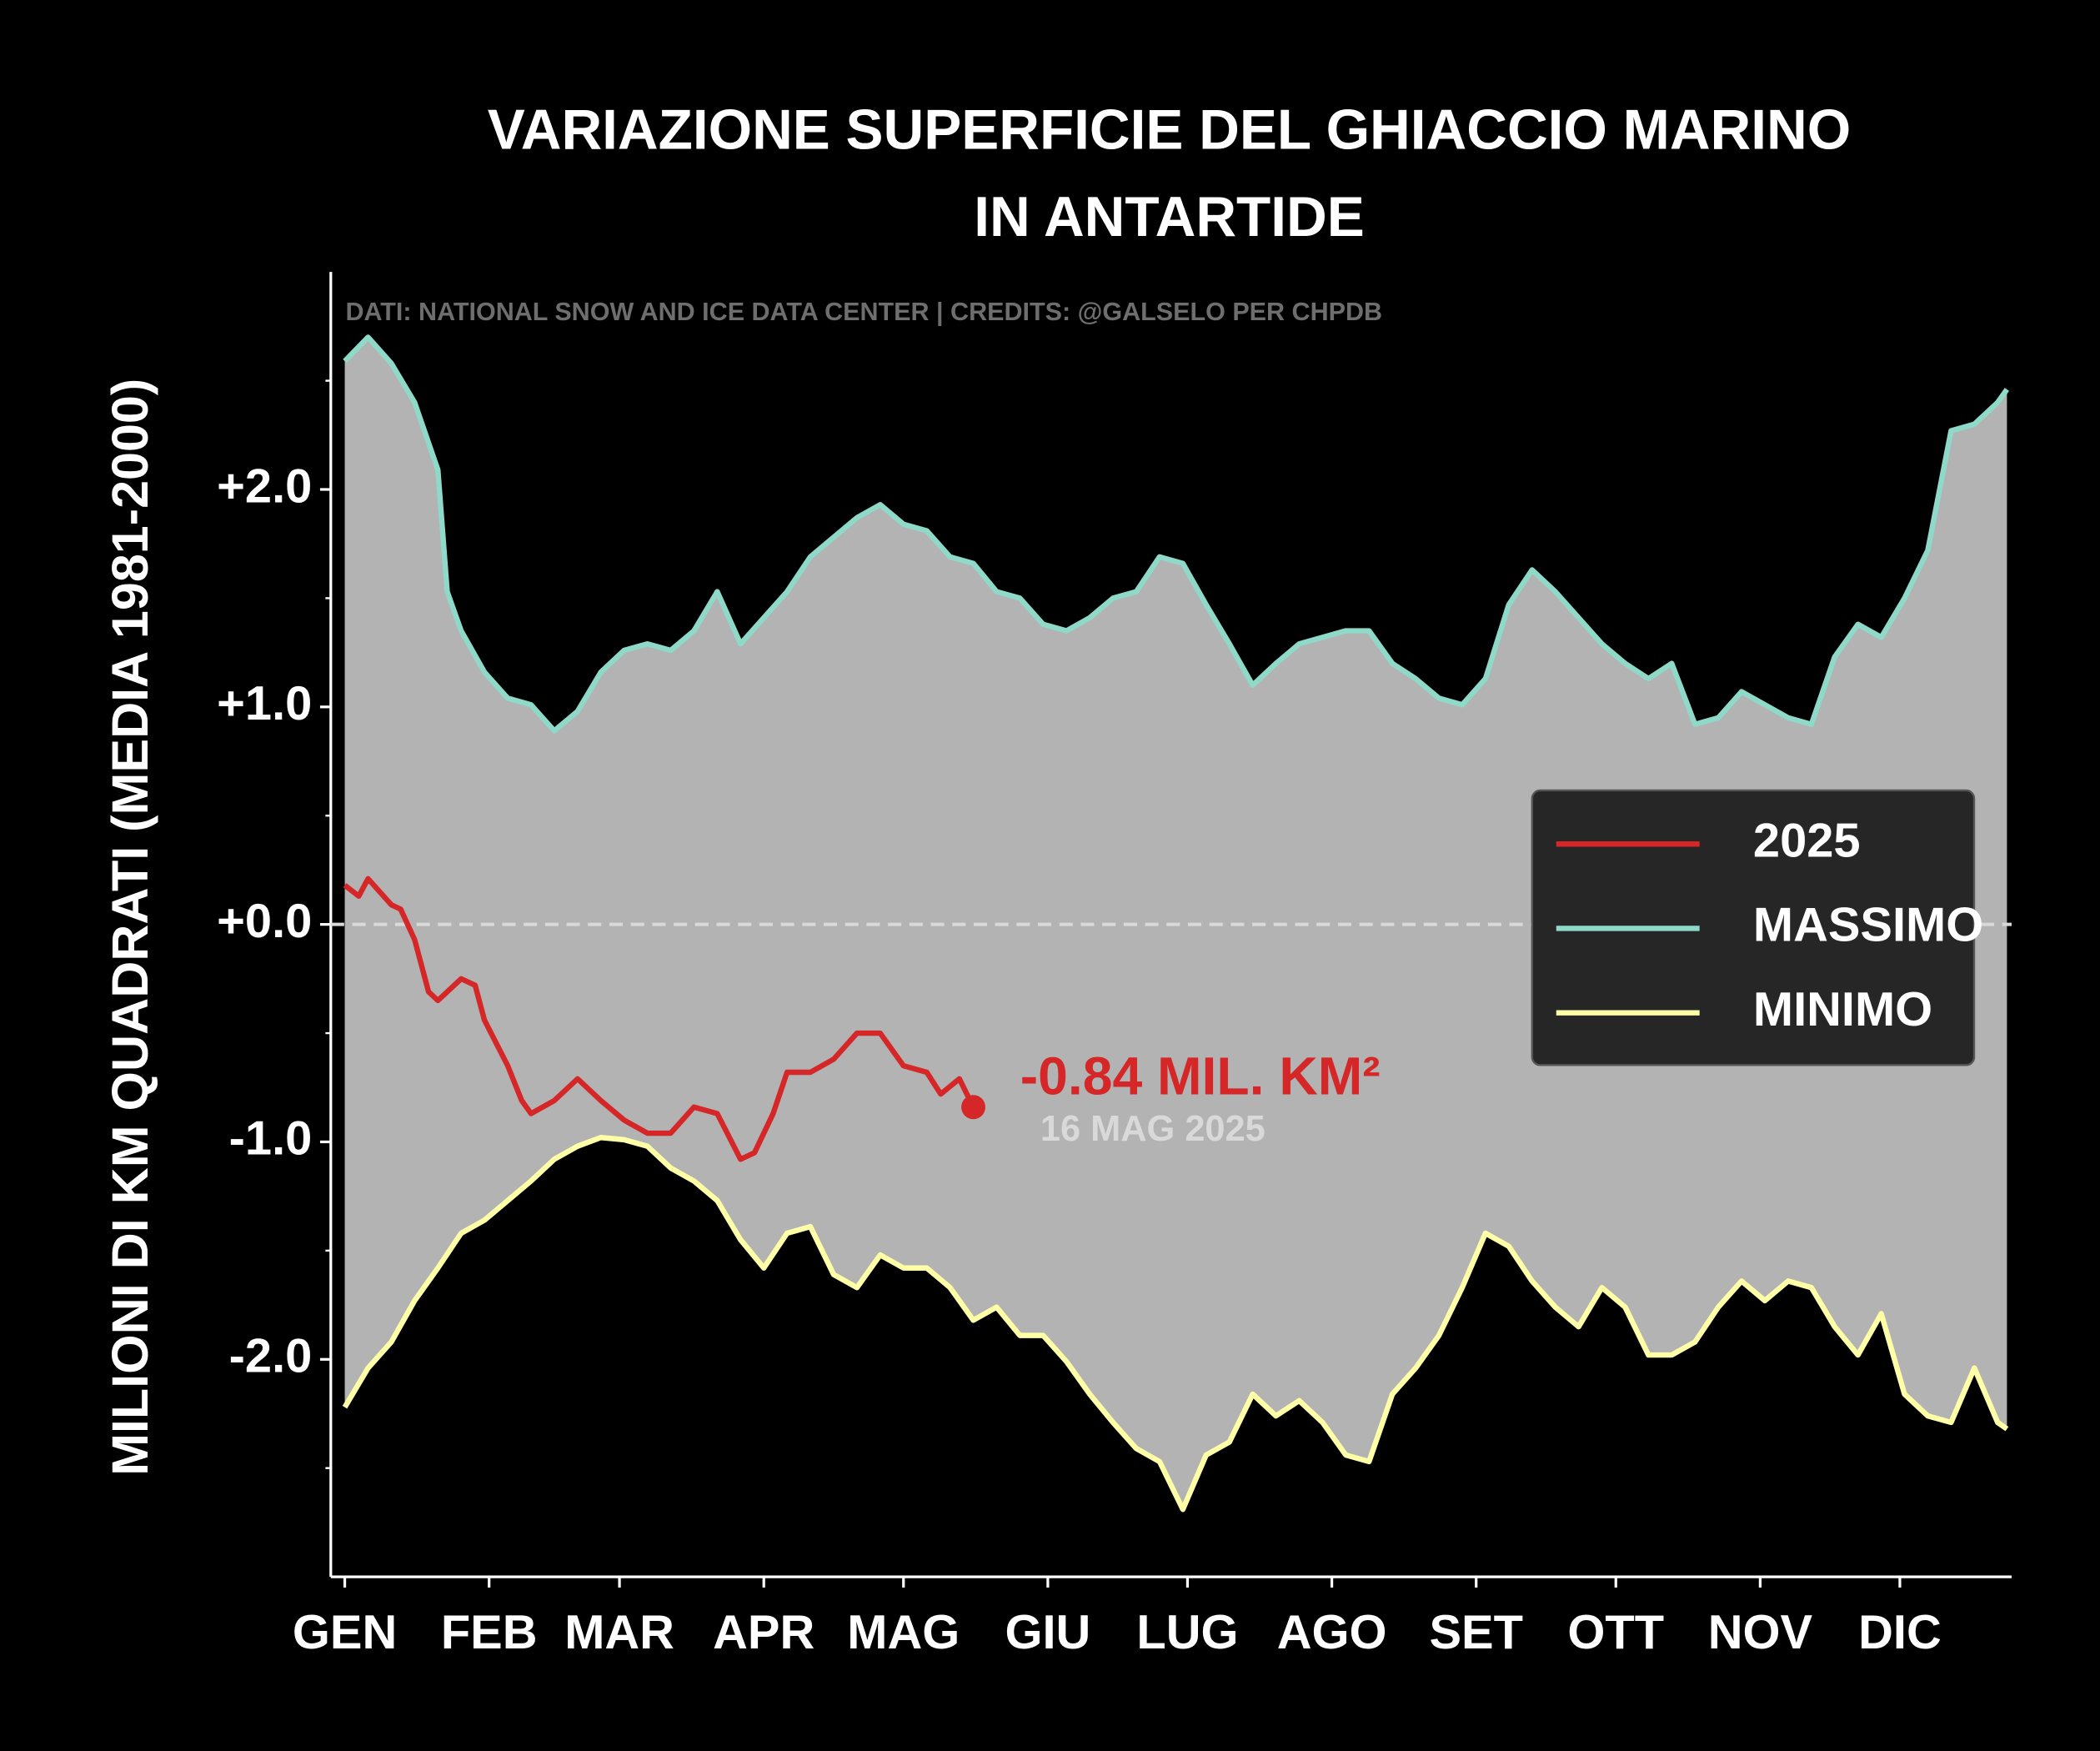 This screenshot has width=2100, height=1751. What do you see at coordinates (489, 1632) in the screenshot?
I see `x-tick-label: FEB` at bounding box center [489, 1632].